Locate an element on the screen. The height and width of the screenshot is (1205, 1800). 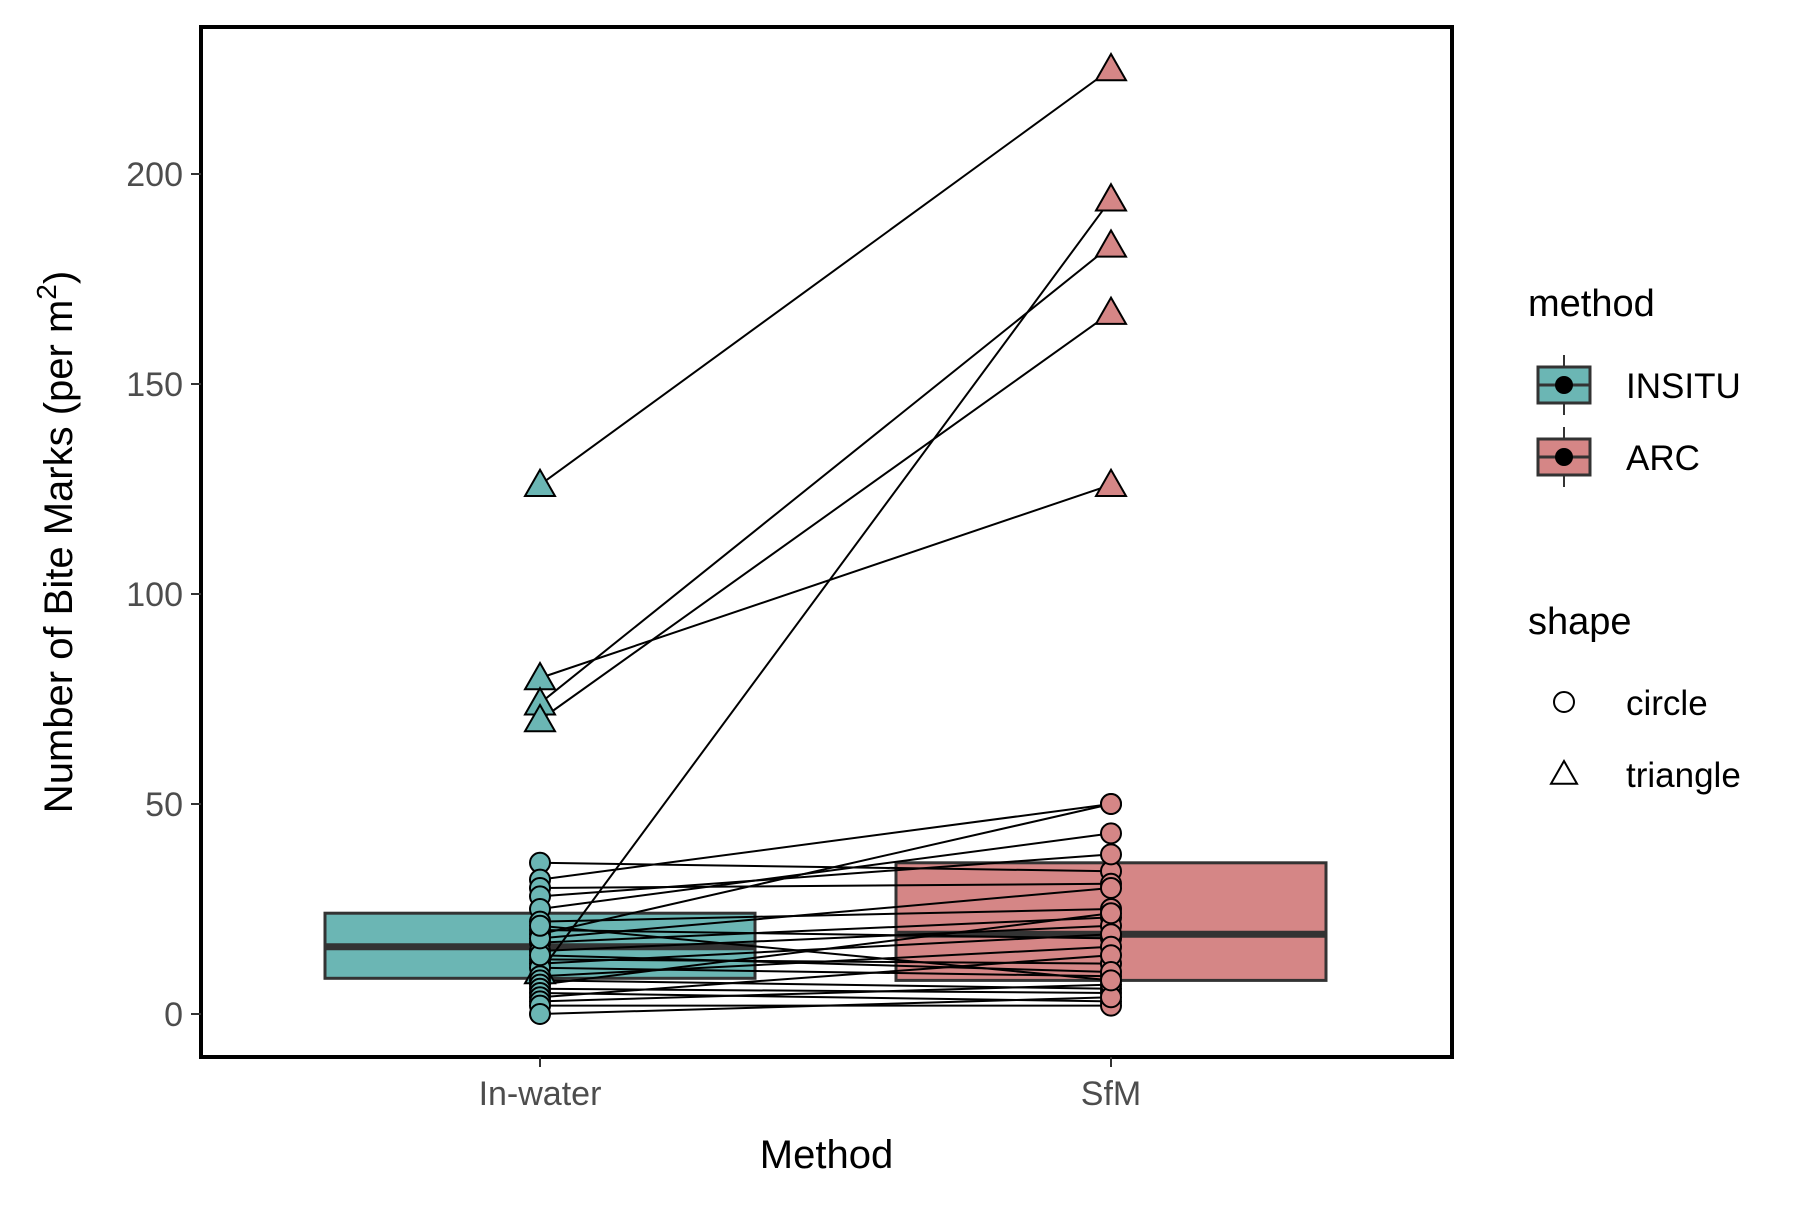
y-tick-label: 50 is located at coordinates (164, 805).